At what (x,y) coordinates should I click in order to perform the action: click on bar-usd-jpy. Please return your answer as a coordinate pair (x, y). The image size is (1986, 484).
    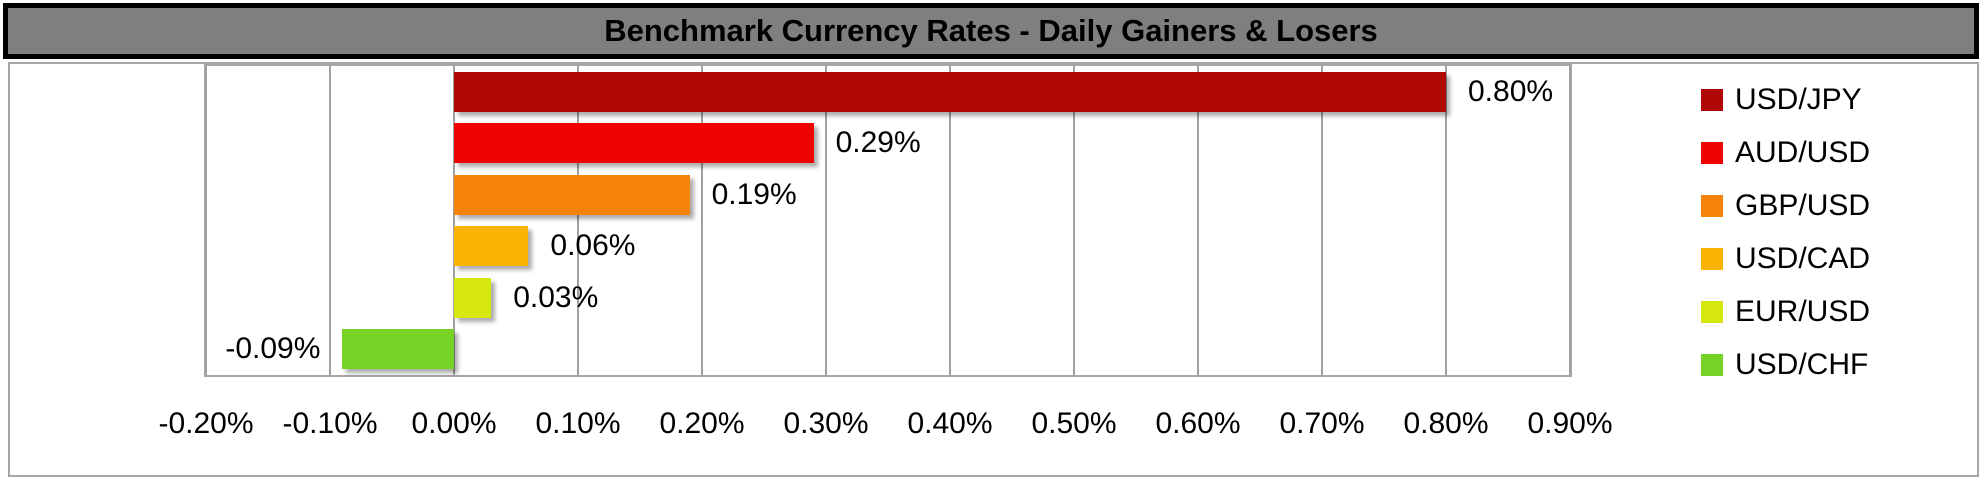
    Looking at the image, I should click on (950, 91).